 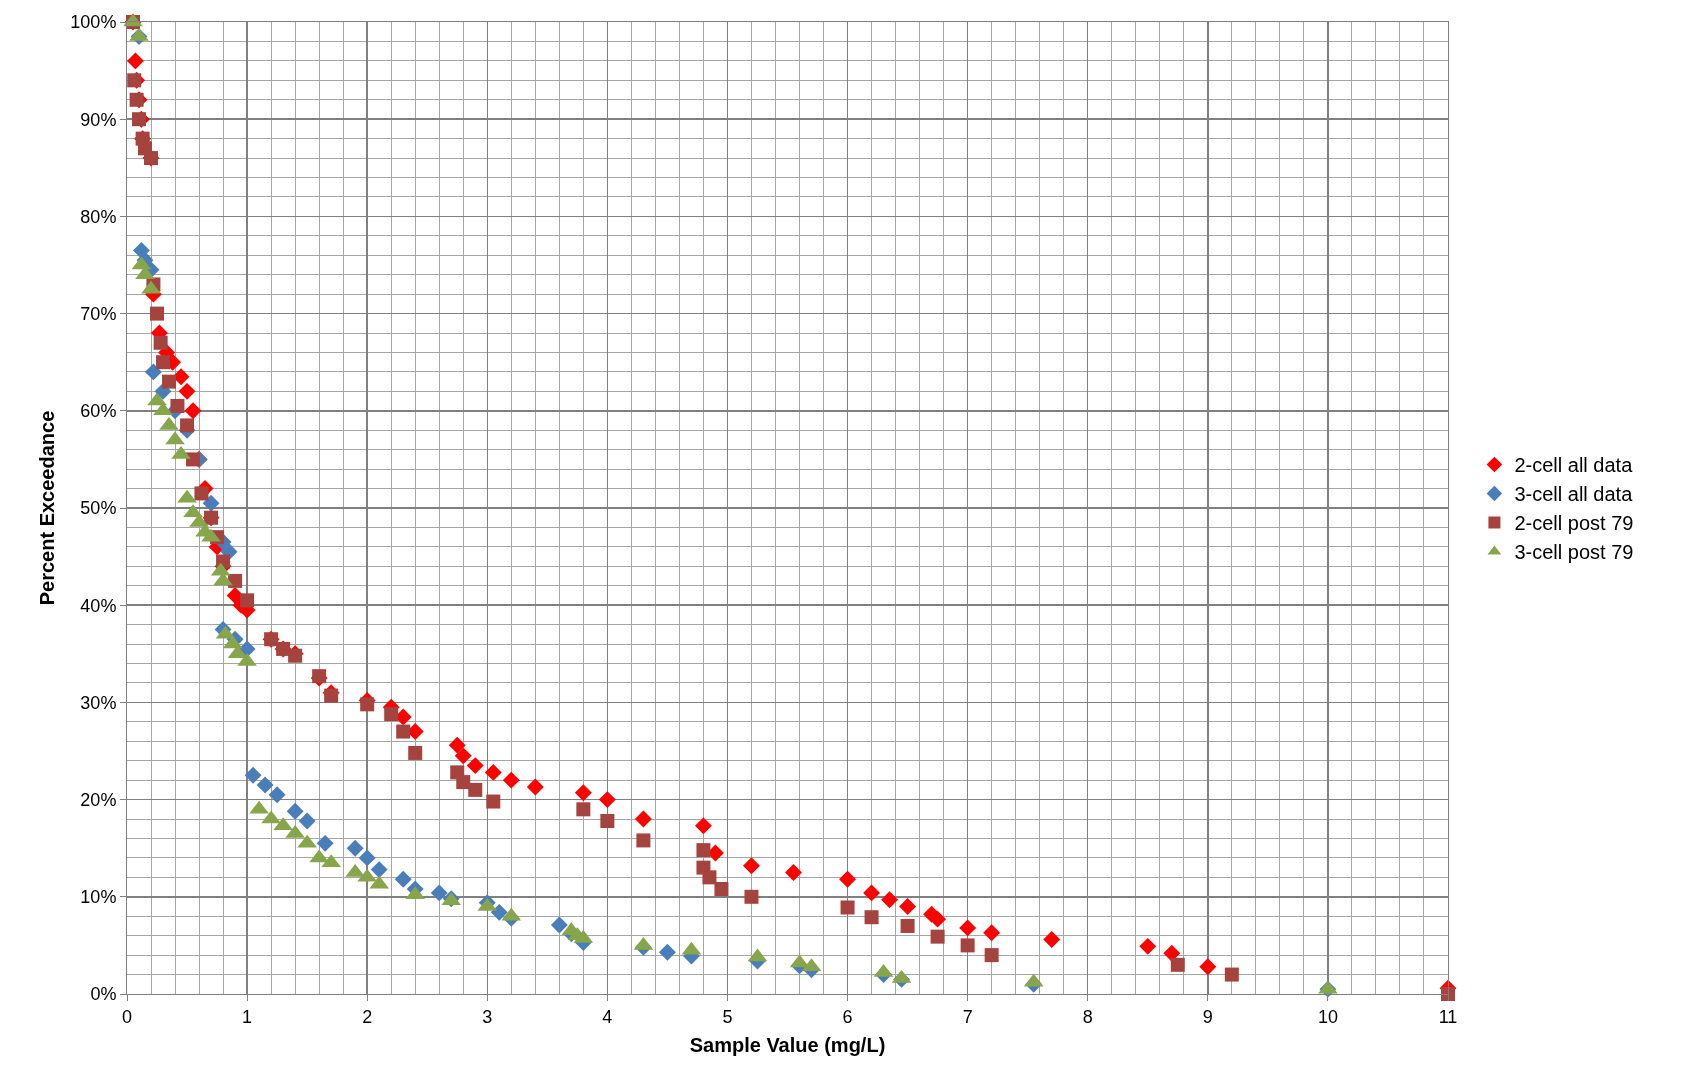 What do you see at coordinates (847, 1016) in the screenshot?
I see `x-tick-label: 6` at bounding box center [847, 1016].